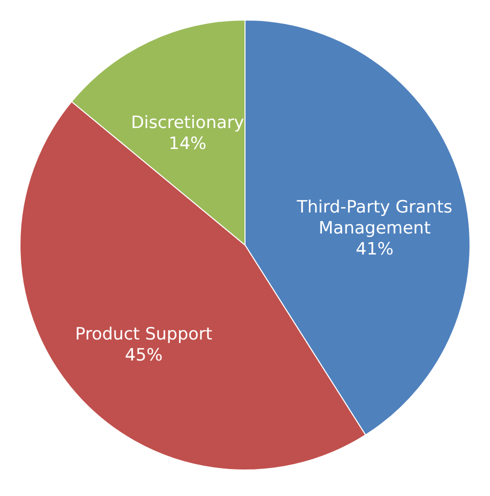 Image resolution: width=490 pixels, height=496 pixels. What do you see at coordinates (375, 249) in the screenshot?
I see `data-label: 41%` at bounding box center [375, 249].